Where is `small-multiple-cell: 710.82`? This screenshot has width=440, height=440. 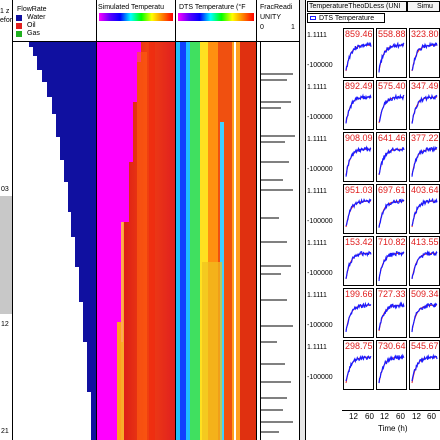 small-multiple-cell: 710.82 is located at coordinates (391, 261).